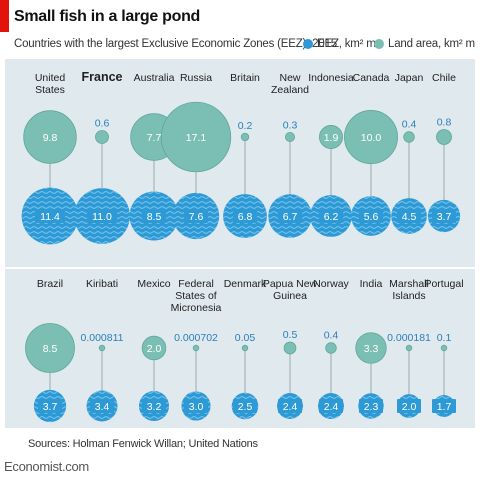 The width and height of the screenshot is (480, 480). What do you see at coordinates (245, 348) in the screenshot?
I see `land-bubble-denmark` at bounding box center [245, 348].